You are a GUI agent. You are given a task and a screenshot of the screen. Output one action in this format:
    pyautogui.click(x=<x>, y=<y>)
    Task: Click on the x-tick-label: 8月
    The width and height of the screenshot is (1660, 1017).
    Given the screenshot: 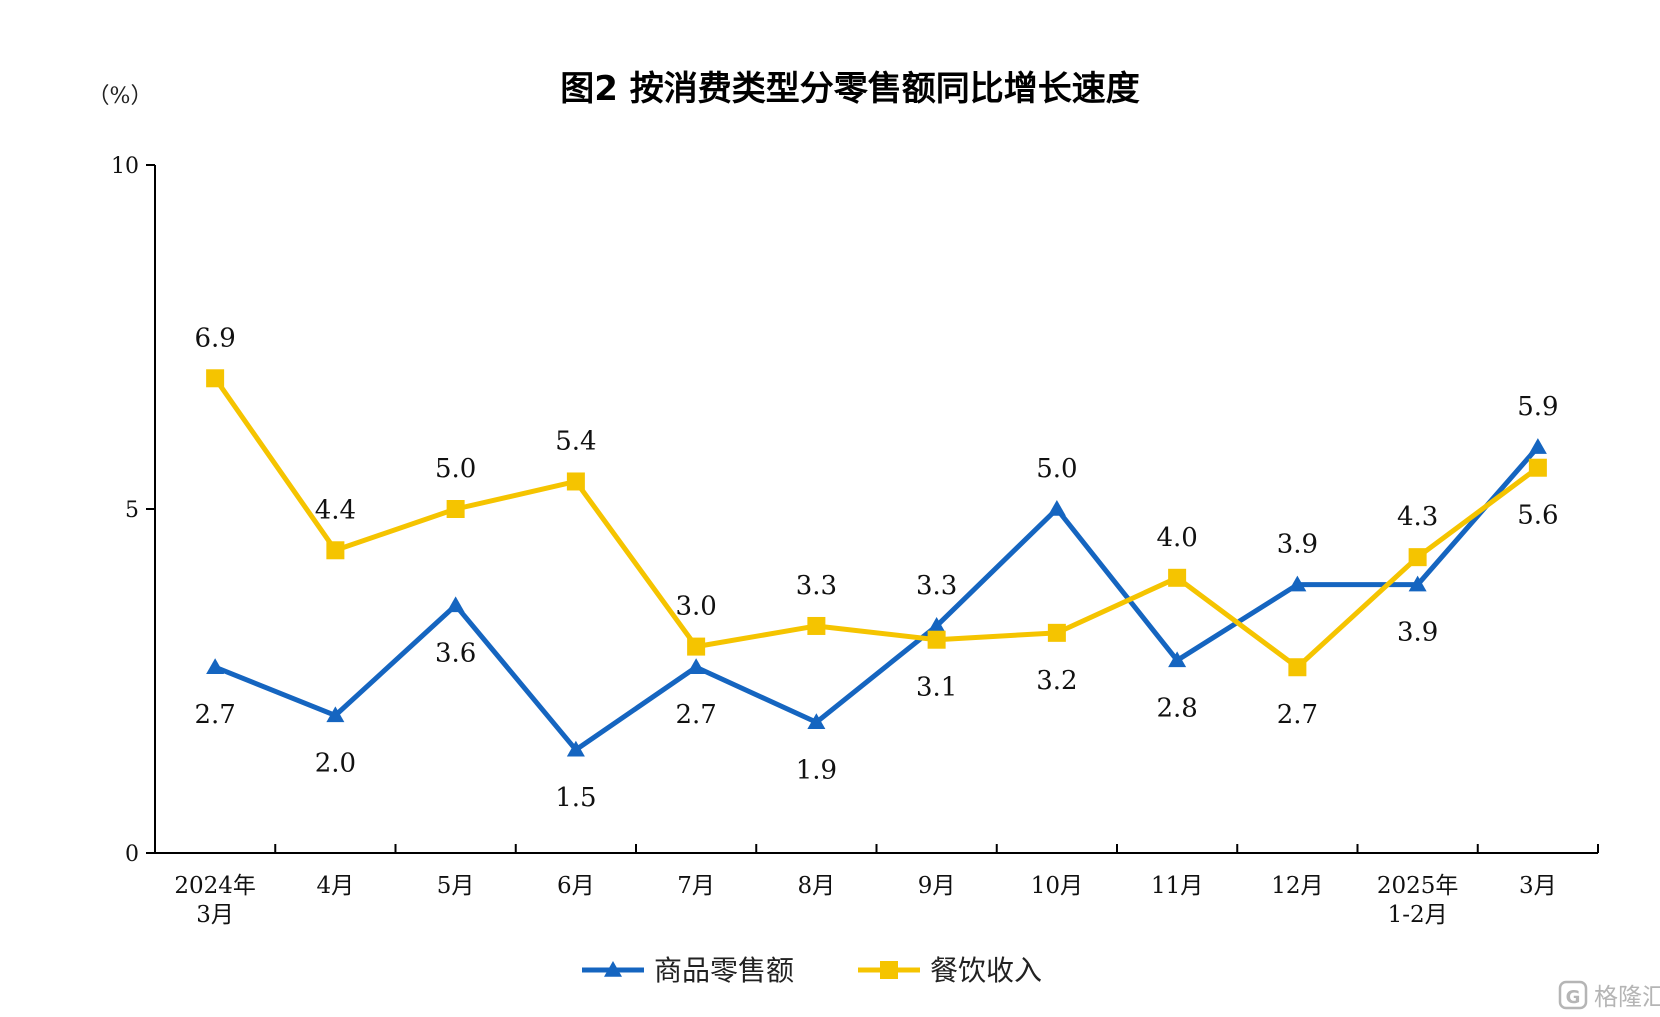 What is the action you would take?
    pyautogui.click(x=817, y=886)
    